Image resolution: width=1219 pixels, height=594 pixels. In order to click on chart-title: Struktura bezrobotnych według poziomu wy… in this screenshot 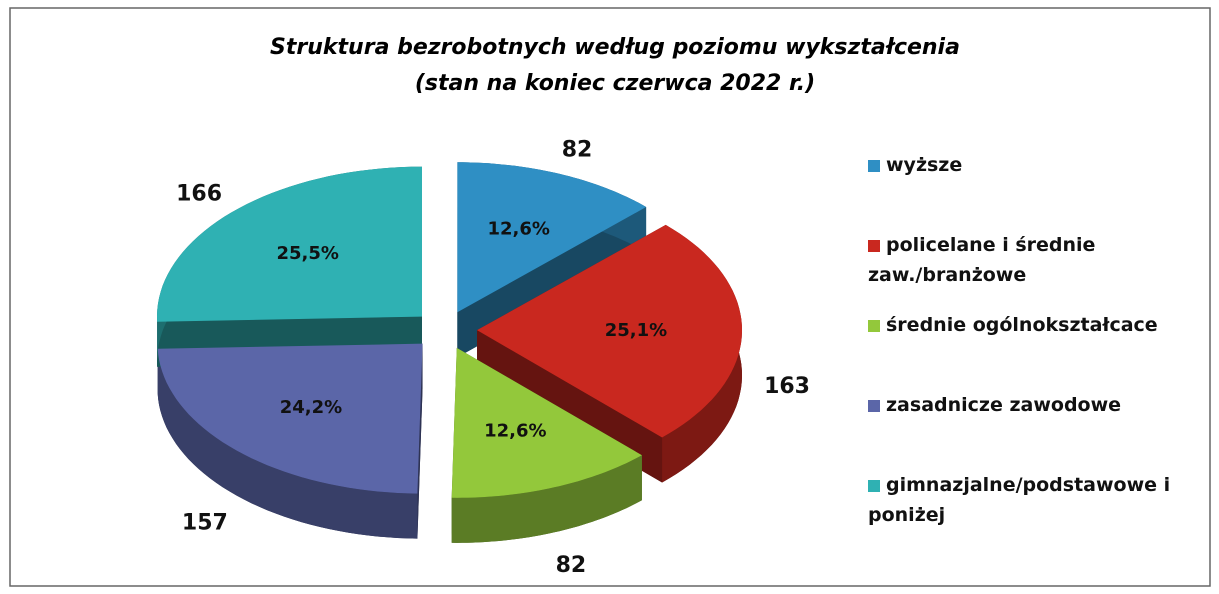, I will do `click(615, 47)`.